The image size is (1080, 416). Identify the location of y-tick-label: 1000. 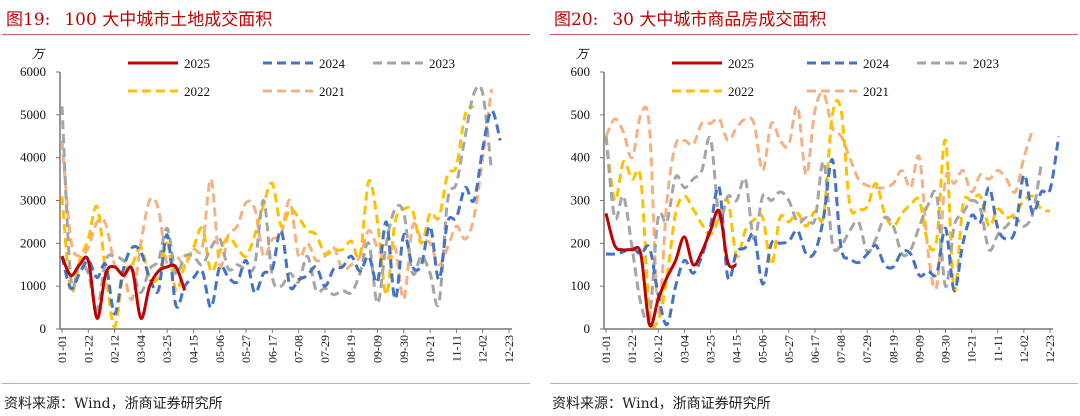
(33, 285).